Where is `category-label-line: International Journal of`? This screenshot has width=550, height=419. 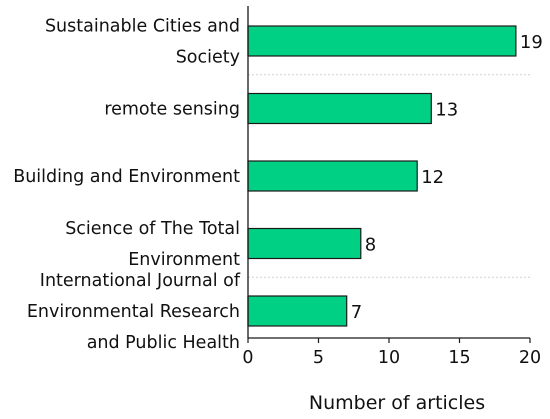
category-label-line: International Journal of is located at coordinates (140, 281).